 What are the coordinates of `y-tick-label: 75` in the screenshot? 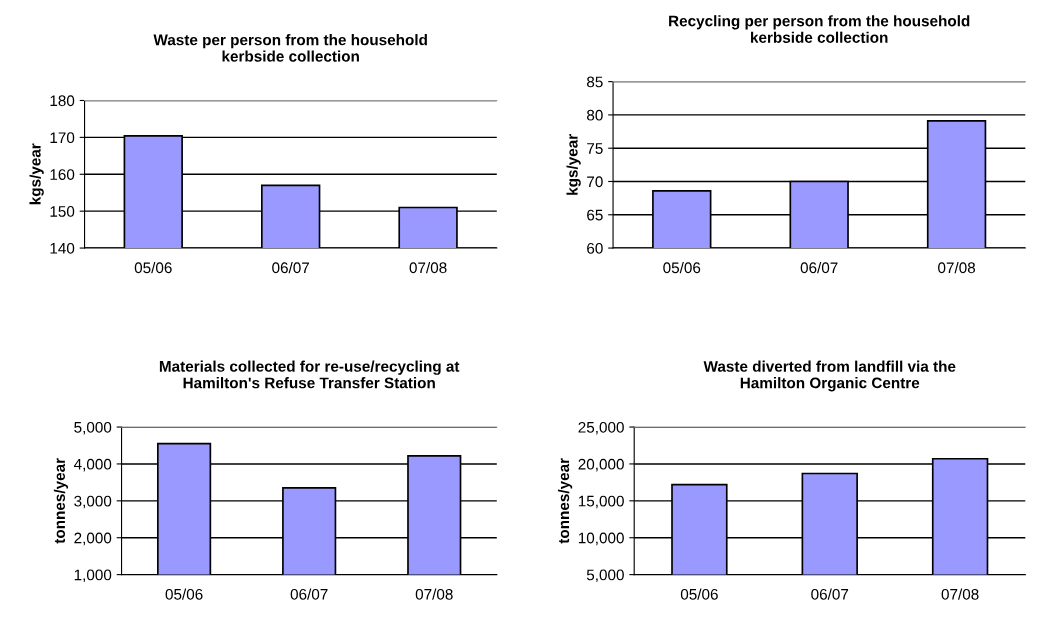 It's located at (595, 148).